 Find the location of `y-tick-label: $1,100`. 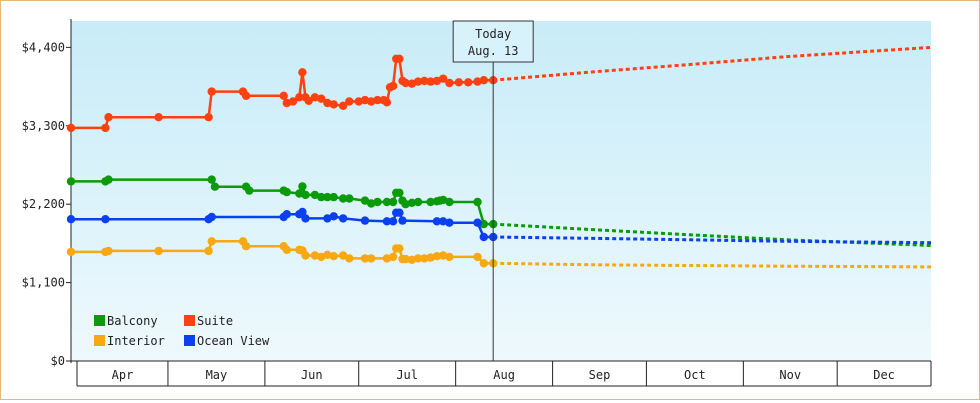

y-tick-label: $1,100 is located at coordinates (43, 283).